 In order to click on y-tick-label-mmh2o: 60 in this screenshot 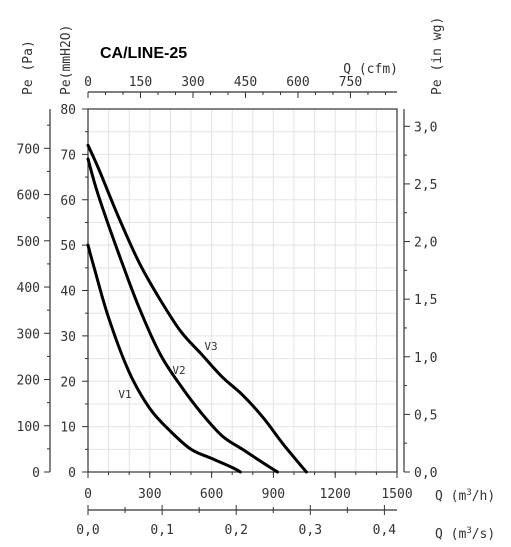, I will do `click(68, 201)`.